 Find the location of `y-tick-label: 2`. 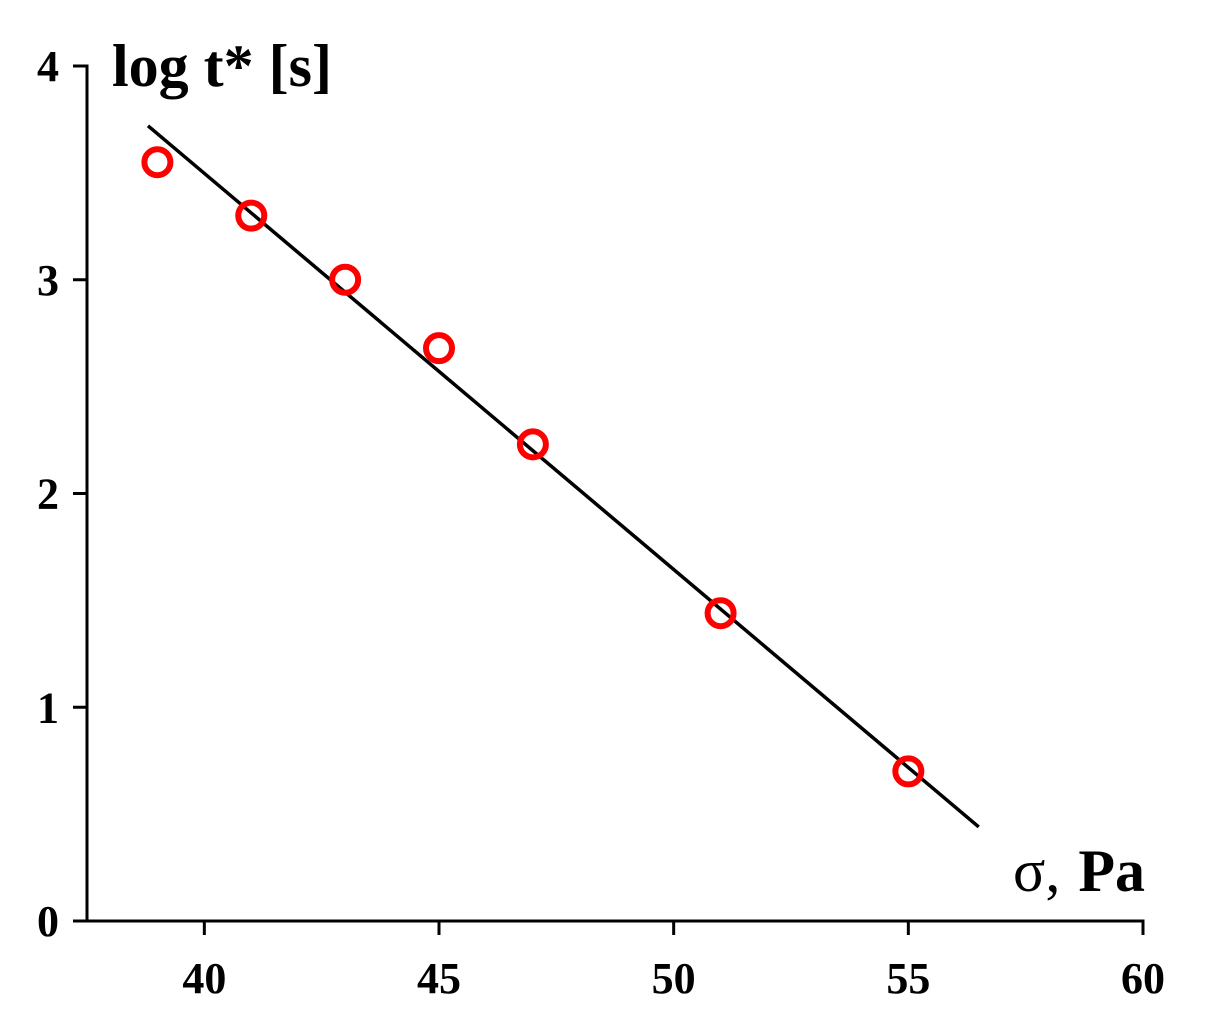

y-tick-label: 2 is located at coordinates (48, 494).